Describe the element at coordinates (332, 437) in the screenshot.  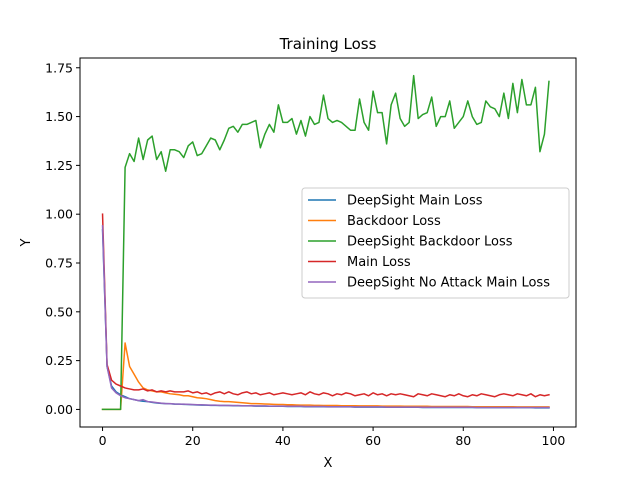
I see `x-axis: 0 20 40 60 80 100` at that location.